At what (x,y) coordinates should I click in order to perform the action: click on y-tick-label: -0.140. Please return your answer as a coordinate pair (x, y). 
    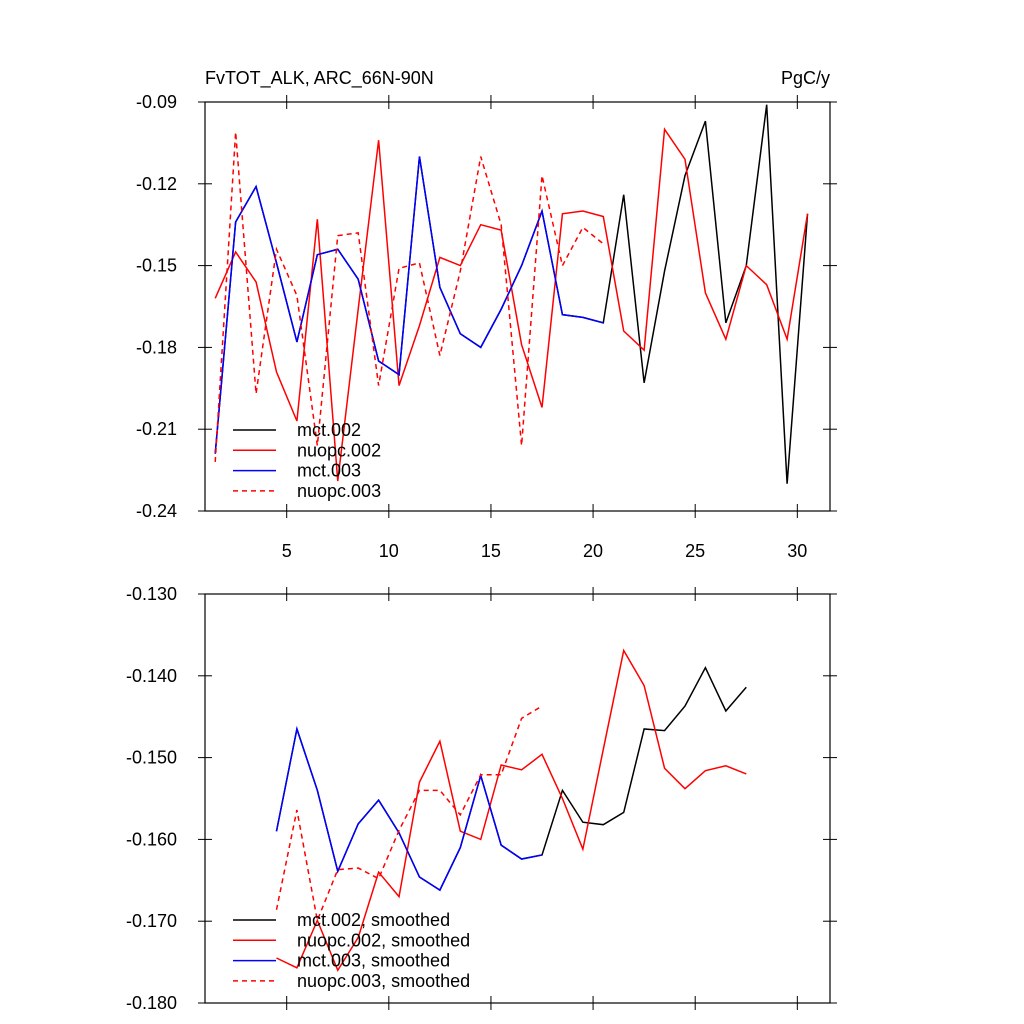
    Looking at the image, I should click on (151, 676).